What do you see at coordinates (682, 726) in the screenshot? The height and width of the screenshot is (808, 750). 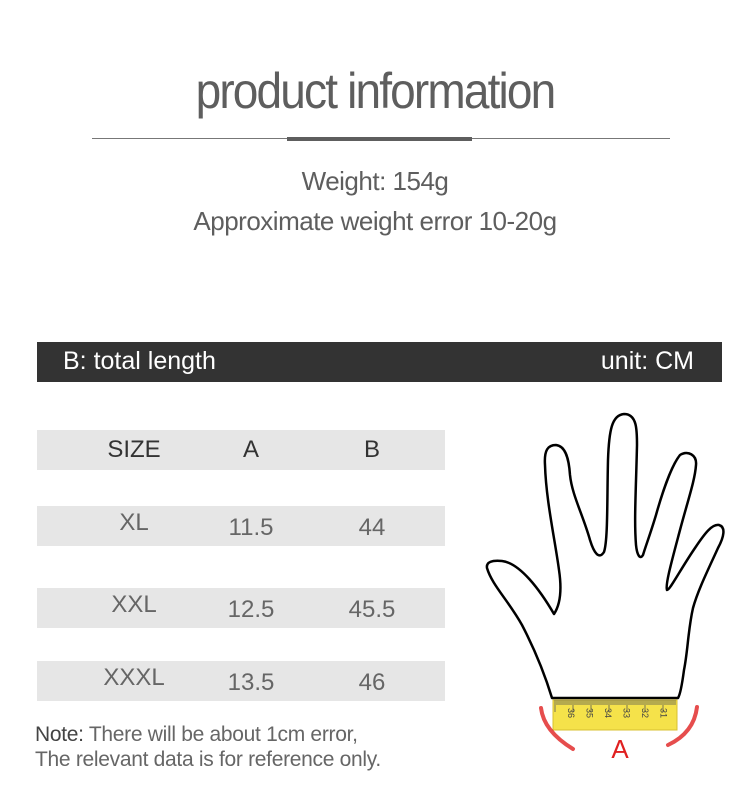 I see `right-measure-arc` at bounding box center [682, 726].